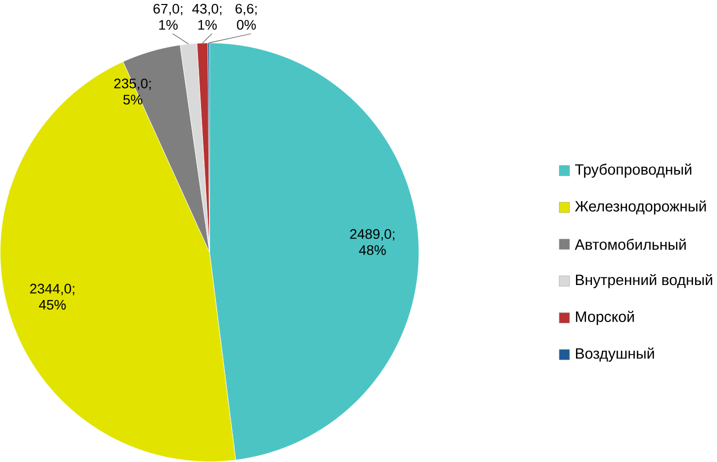  What do you see at coordinates (372, 242) in the screenshot?
I see `data-label: 2489,0; 48%` at bounding box center [372, 242].